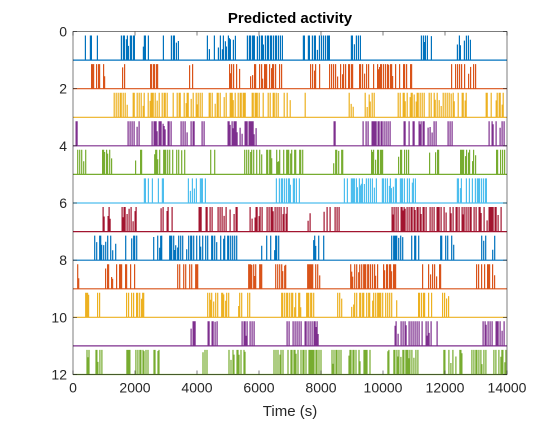 Image resolution: width=560 pixels, height=425 pixels. Describe the element at coordinates (59, 375) in the screenshot. I see `y-tick-label: 12` at that location.